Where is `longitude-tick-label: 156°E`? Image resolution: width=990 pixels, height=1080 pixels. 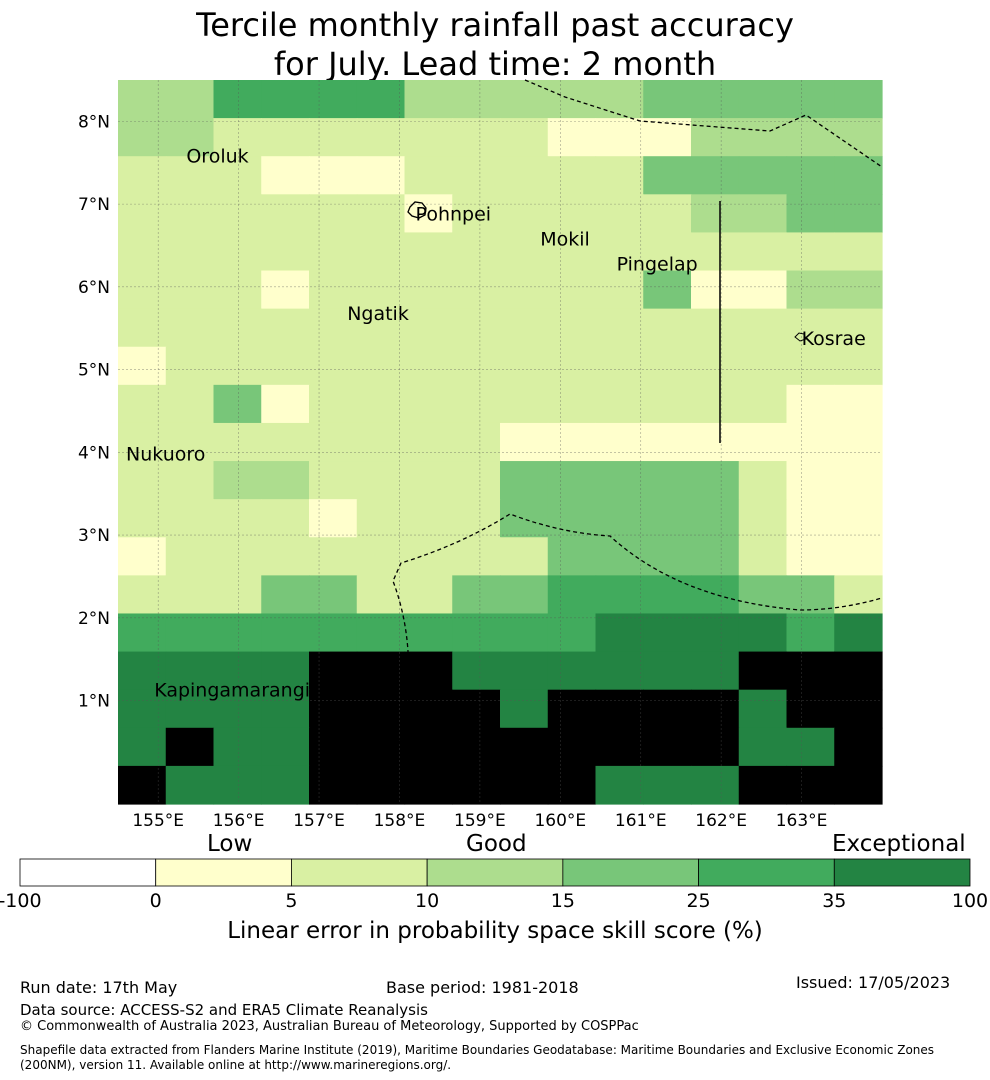
longitude-tick-label: 156°E is located at coordinates (239, 820).